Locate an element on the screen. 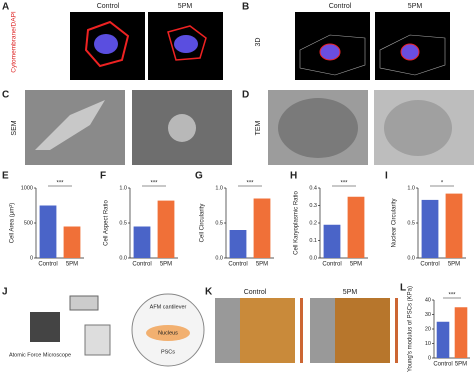  y-axis-label: Cell Area (μm²) is located at coordinates (13, 223).